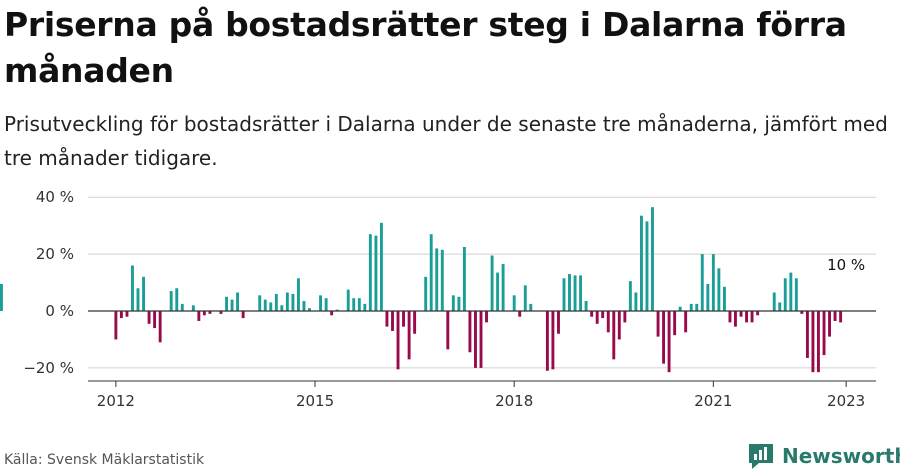  What do you see at coordinates (315, 401) in the screenshot?
I see `x-tick-label: 2015` at bounding box center [315, 401].